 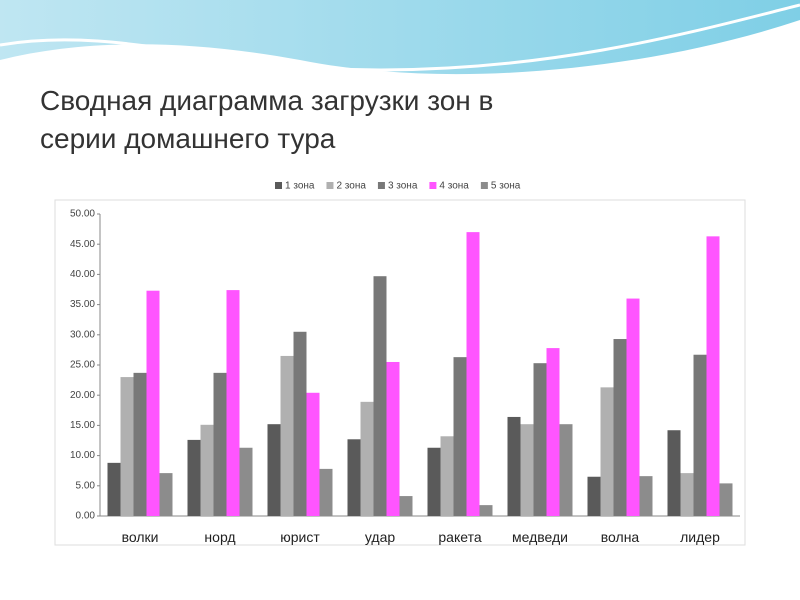 What do you see at coordinates (454, 186) in the screenshot?
I see `legend-label: 4 зона` at bounding box center [454, 186].